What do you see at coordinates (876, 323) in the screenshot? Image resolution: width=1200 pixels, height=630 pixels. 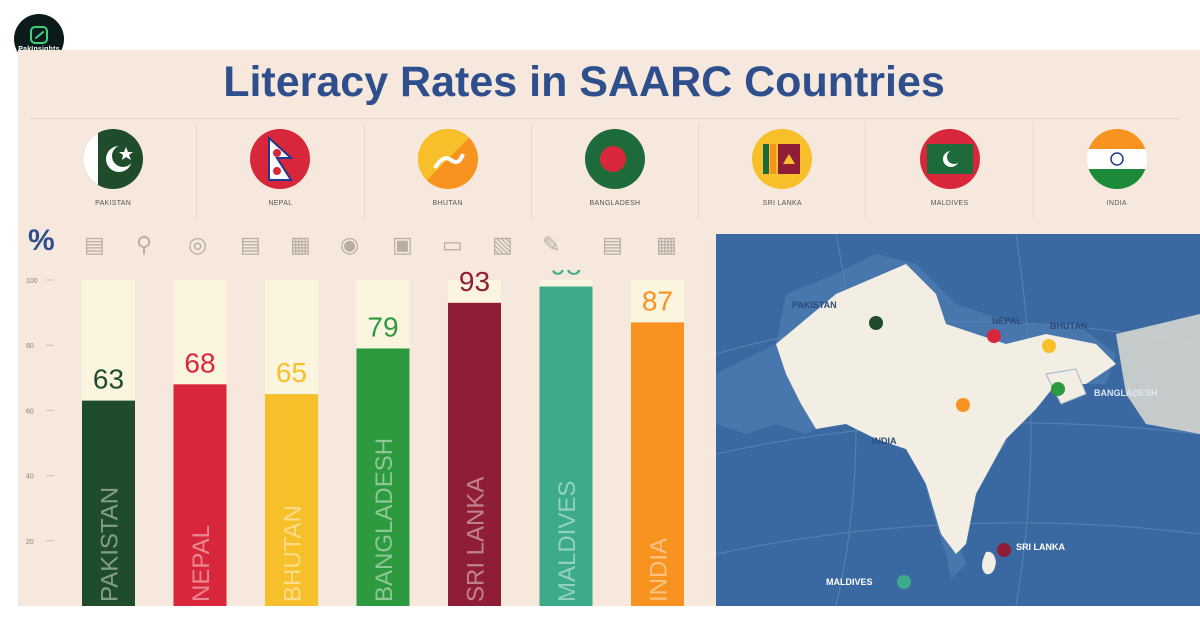 I see `pakistan-marker` at bounding box center [876, 323].